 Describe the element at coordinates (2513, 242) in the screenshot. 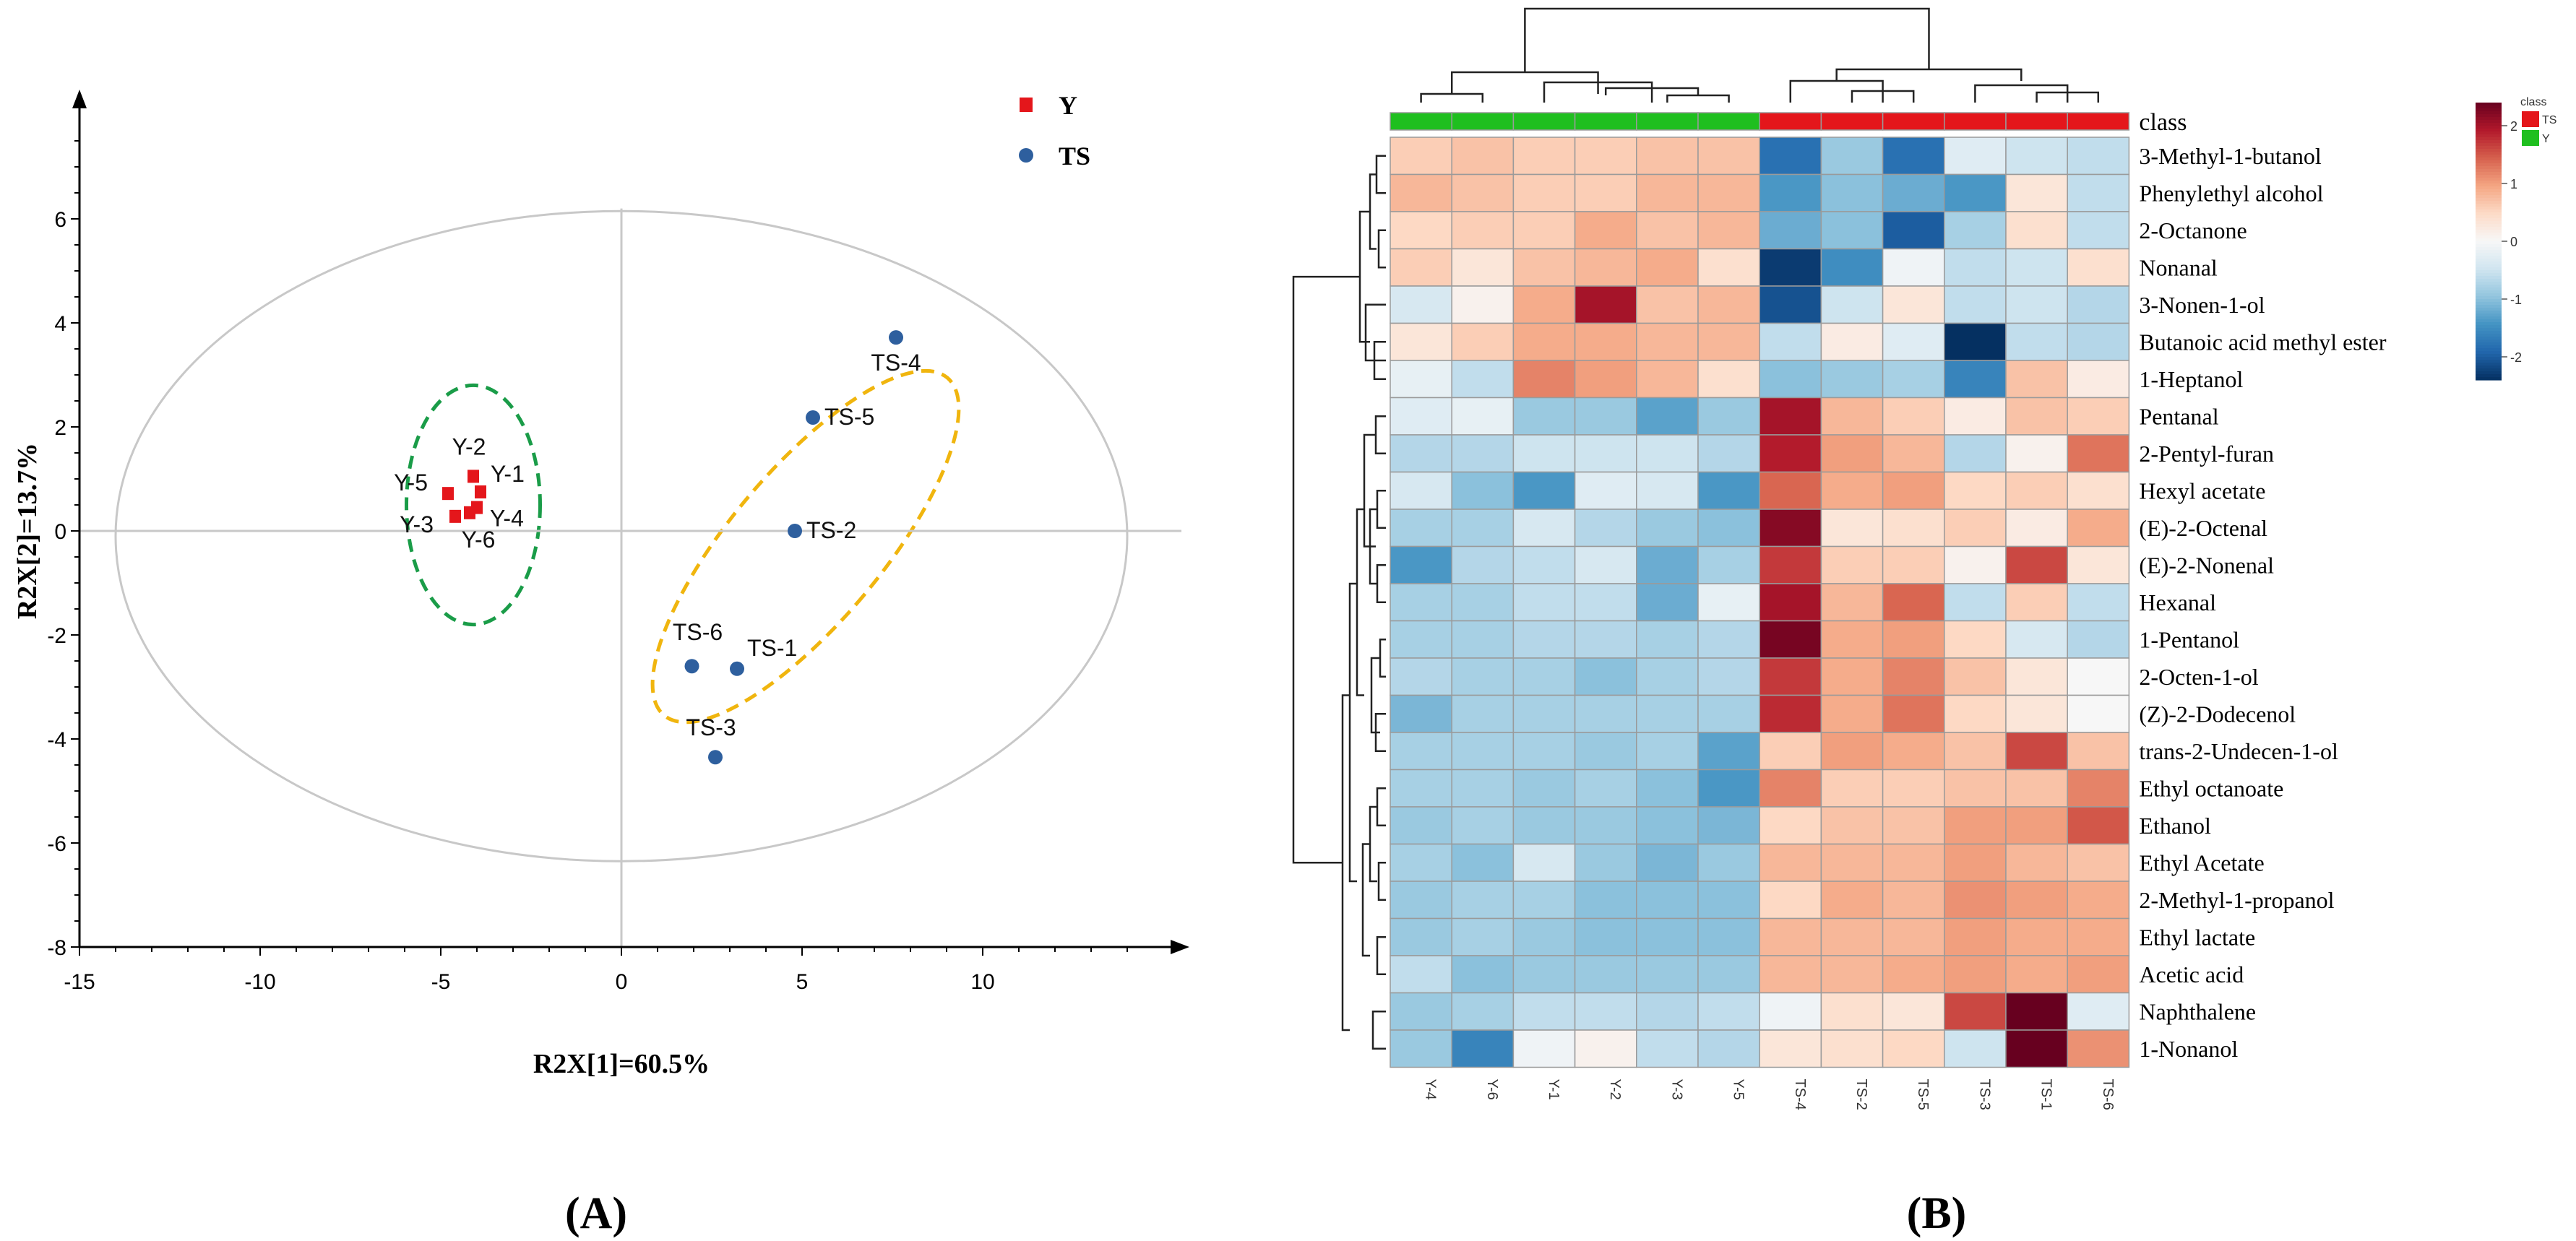

I see `colorbar-tick-label: 0` at that location.